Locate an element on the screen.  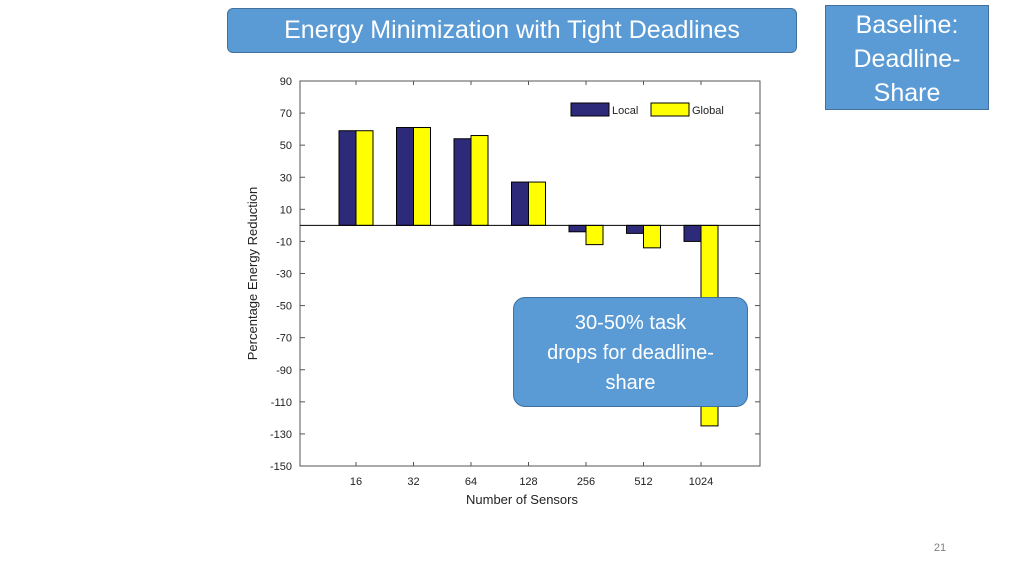
annotation-callout: 30-50% task drops for deadline- share is located at coordinates (630, 352).